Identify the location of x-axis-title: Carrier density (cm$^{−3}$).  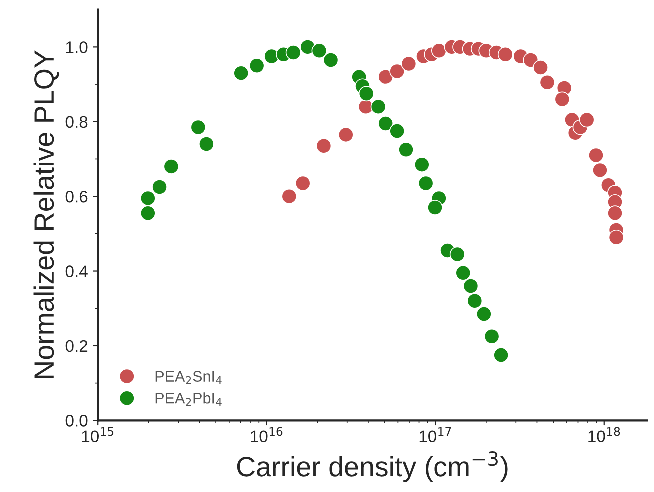
(372, 466).